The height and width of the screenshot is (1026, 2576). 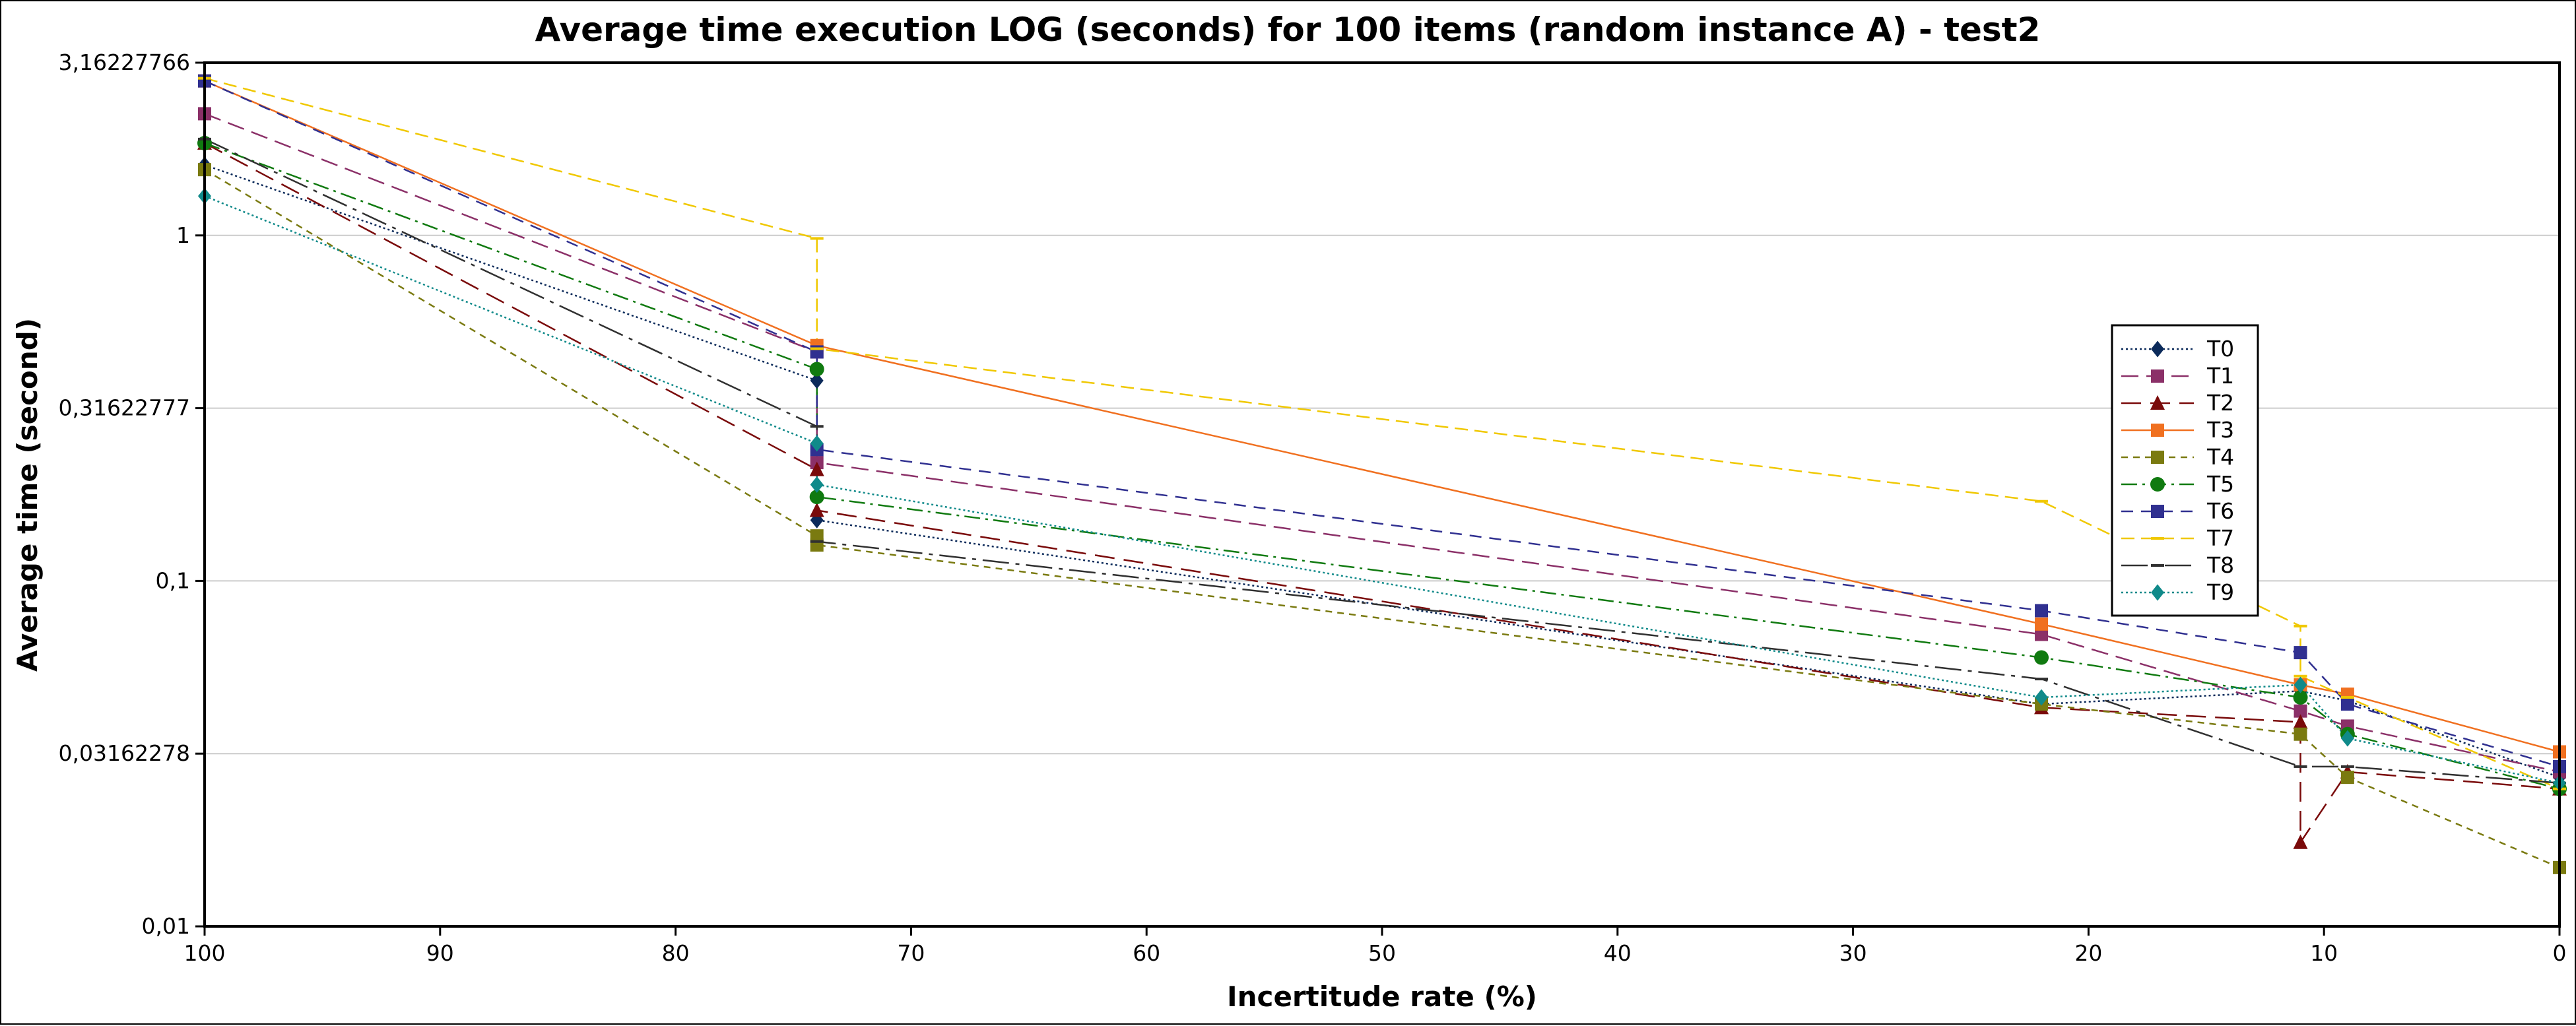 What do you see at coordinates (173, 580) in the screenshot?
I see `y-tick-label: 0,1` at bounding box center [173, 580].